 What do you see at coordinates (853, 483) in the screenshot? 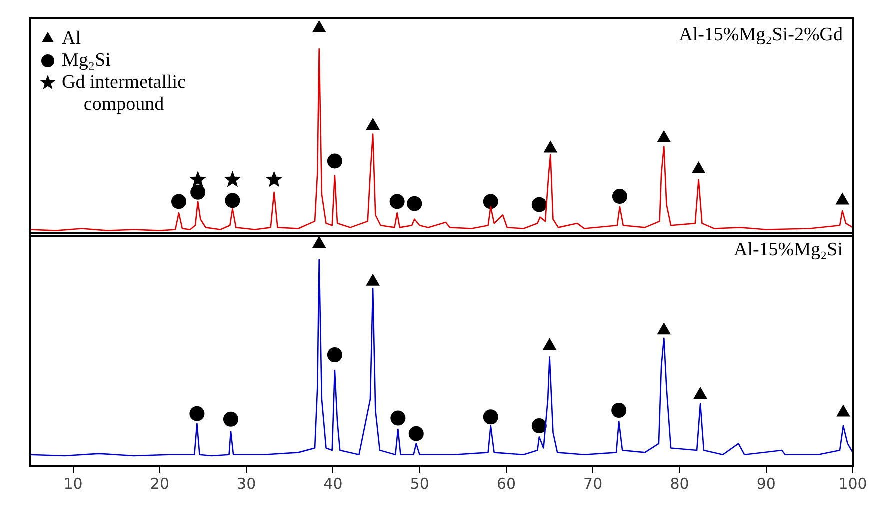
I see `x-tick-label: 100` at bounding box center [853, 483].